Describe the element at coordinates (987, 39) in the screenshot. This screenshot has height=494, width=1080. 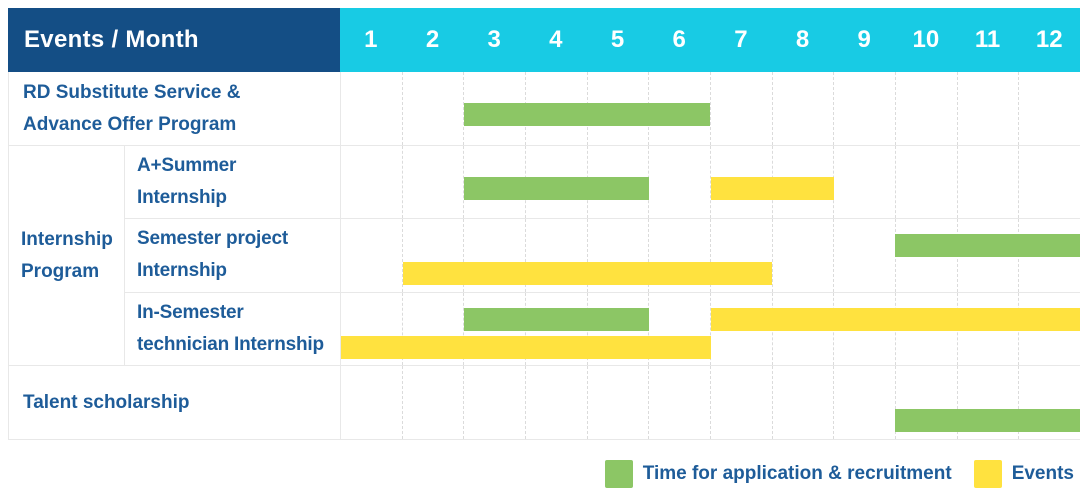
I see `month-header-11: 11` at that location.